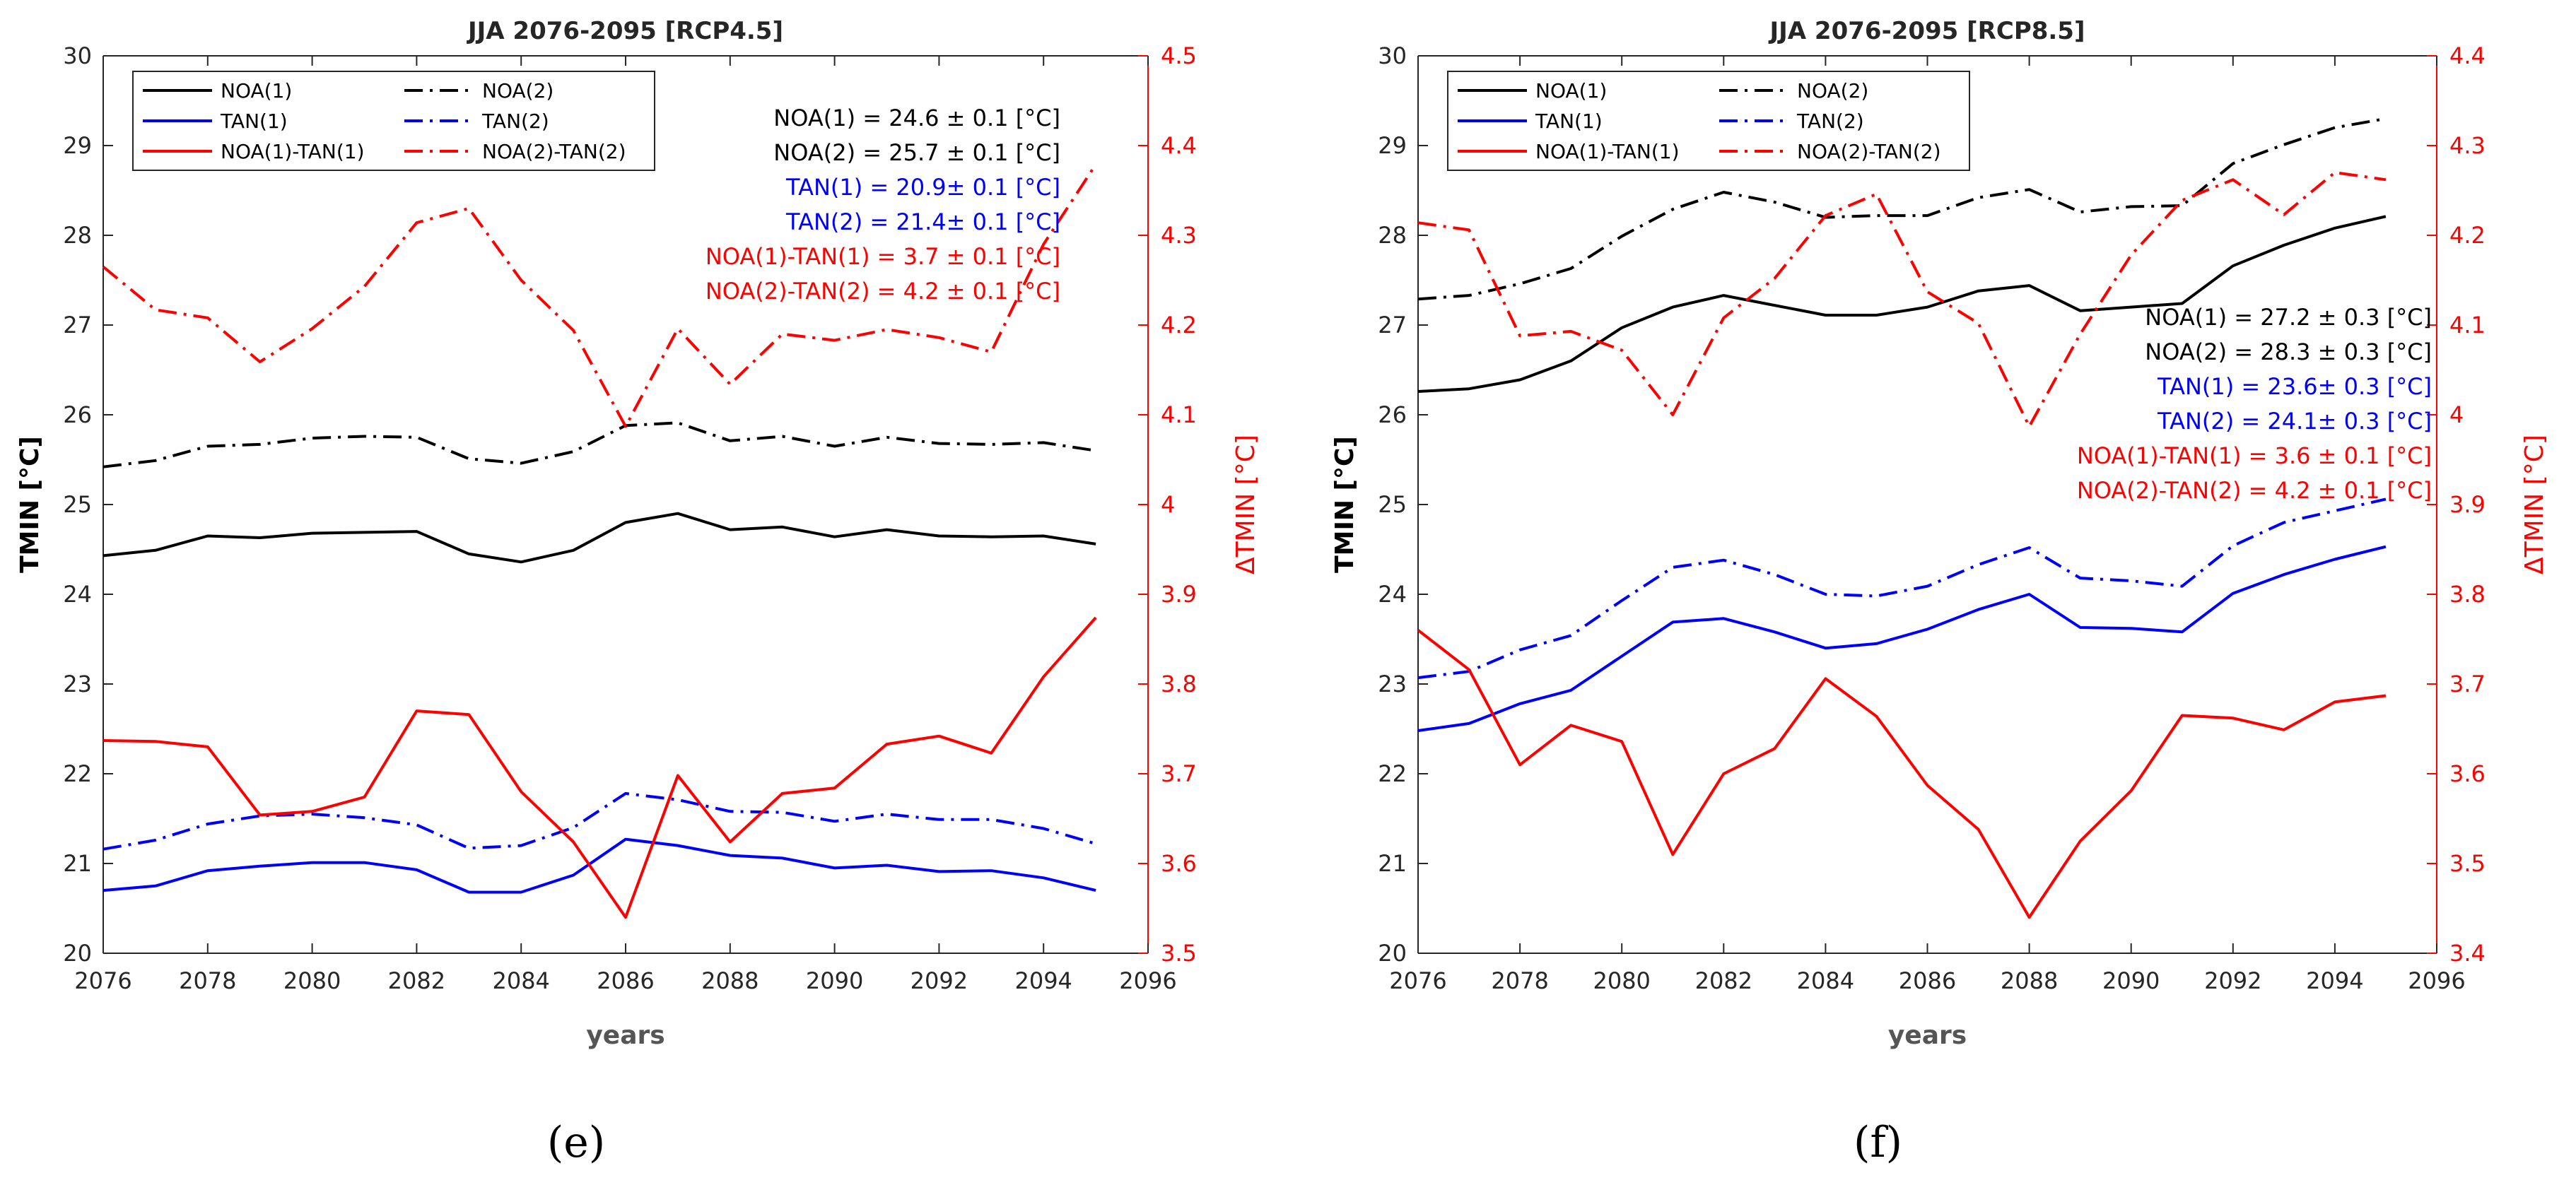  Describe the element at coordinates (1926, 31) in the screenshot. I see `chart-title: JJA 2076-2095 [RCP8.5]` at that location.